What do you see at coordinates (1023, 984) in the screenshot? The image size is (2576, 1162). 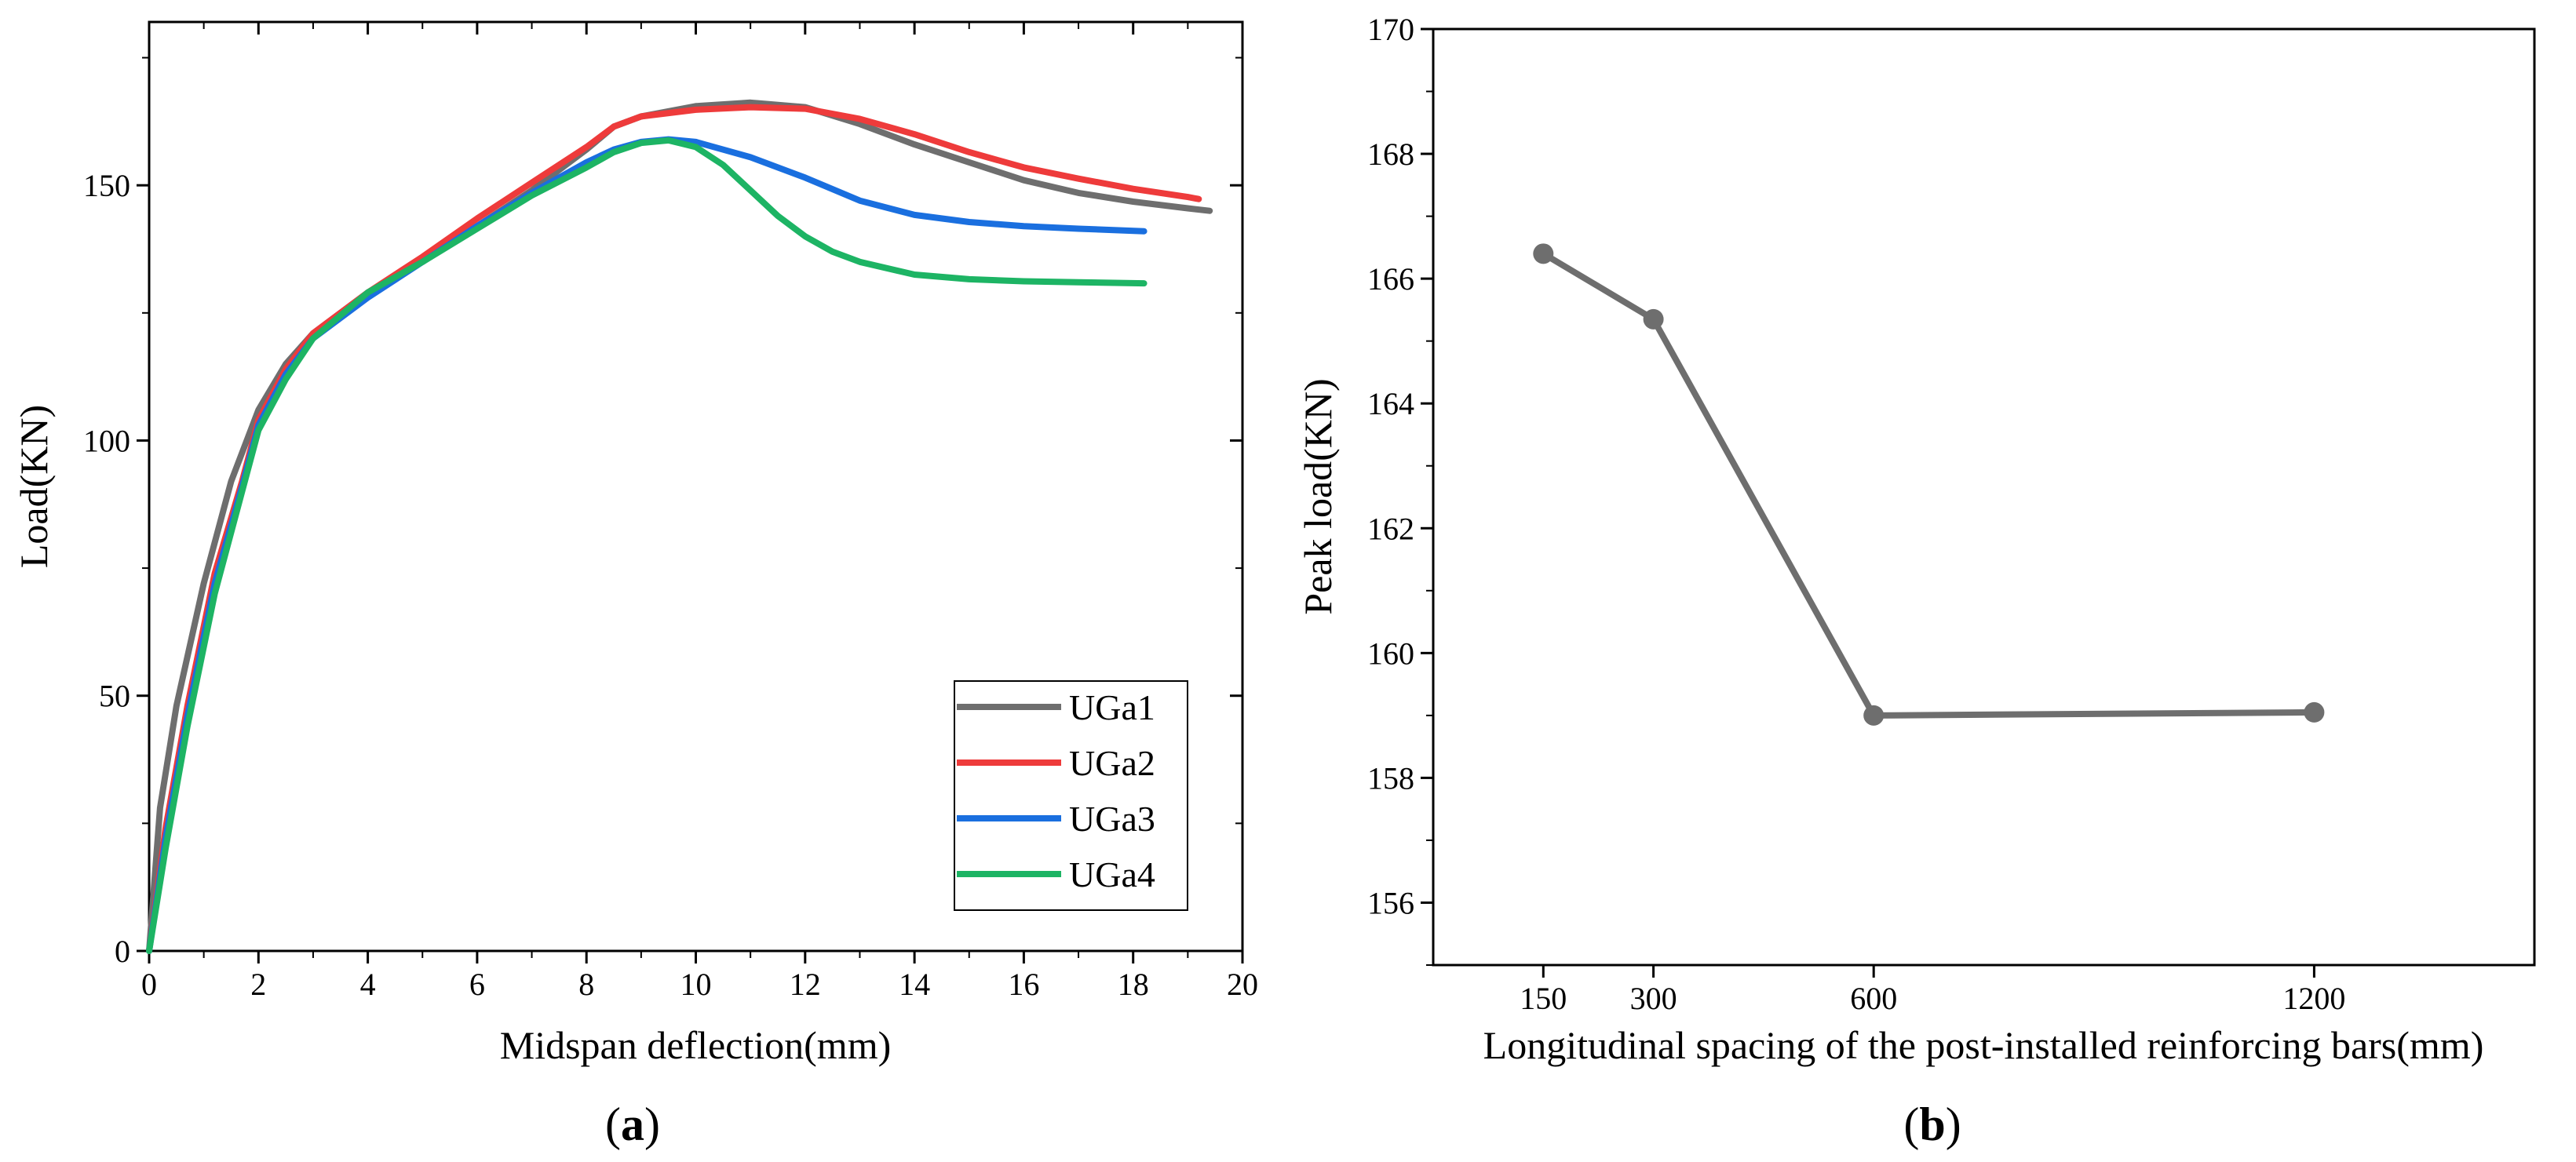 I see `x-tick-label: 16` at bounding box center [1023, 984].